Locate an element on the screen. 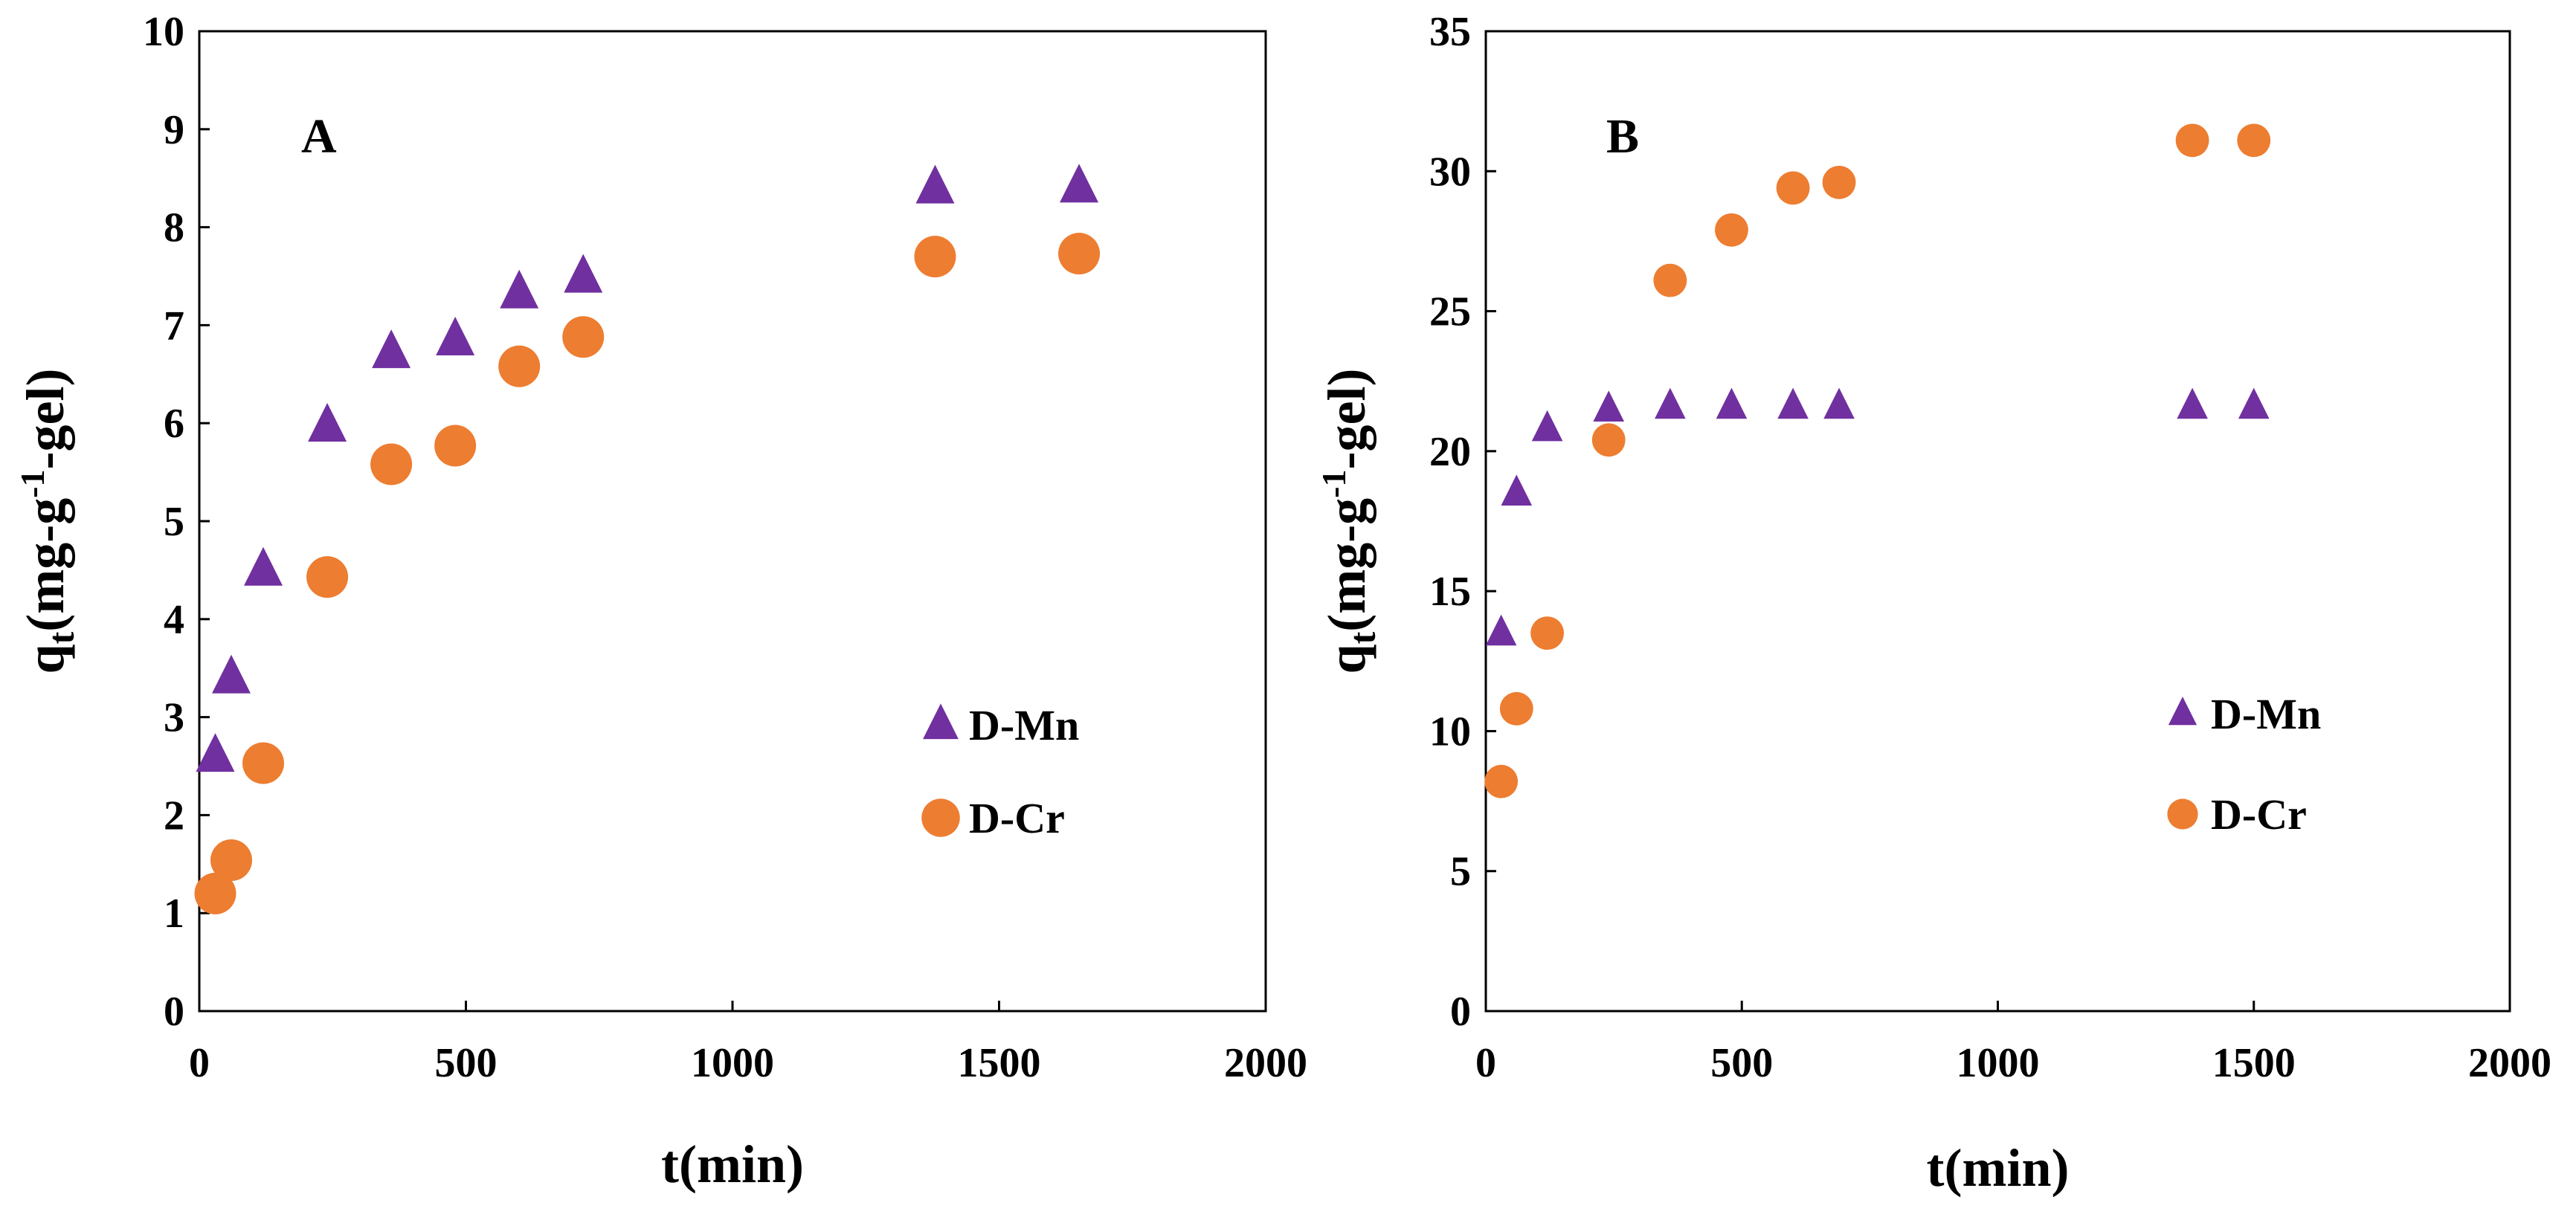 The width and height of the screenshot is (2576, 1220). y-tick-label: 8 is located at coordinates (174, 228).